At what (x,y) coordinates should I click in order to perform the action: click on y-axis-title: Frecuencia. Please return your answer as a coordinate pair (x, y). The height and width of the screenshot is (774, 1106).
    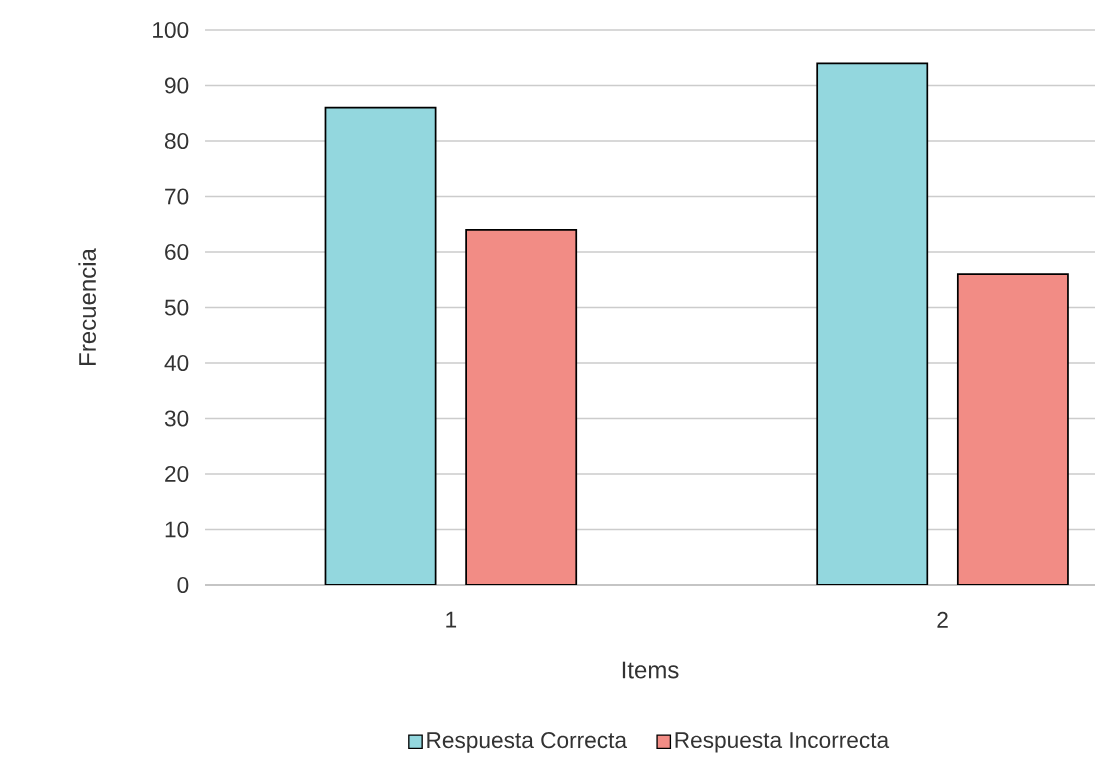
    Looking at the image, I should click on (87, 306).